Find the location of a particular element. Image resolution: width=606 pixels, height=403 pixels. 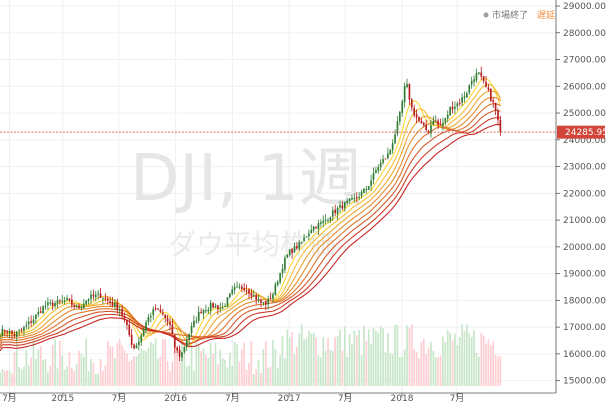

delayed-text: 遅延 is located at coordinates (546, 15).